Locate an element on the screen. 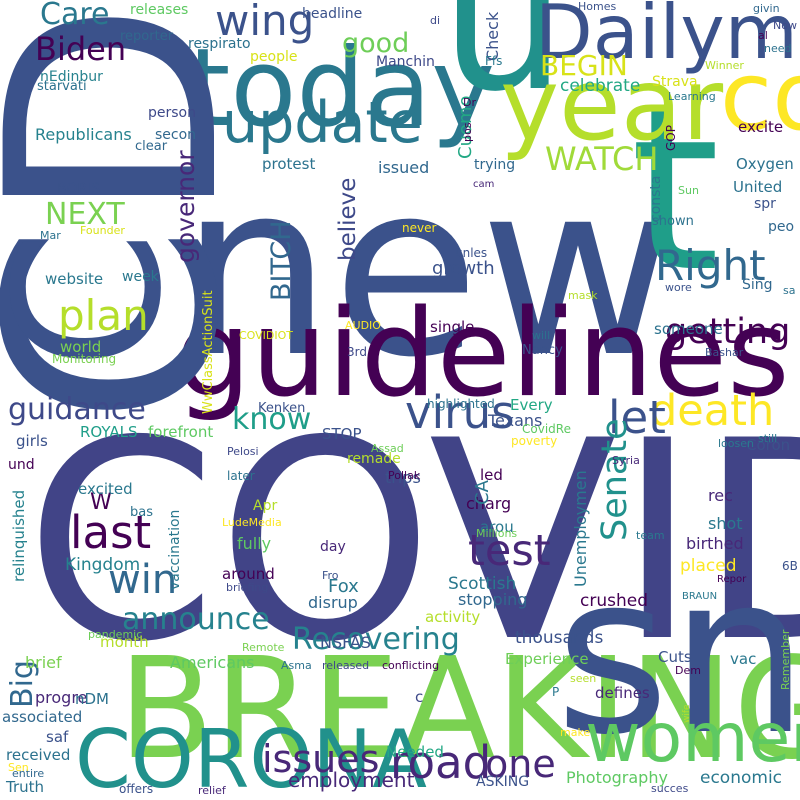 The image size is (800, 800). word: CA is located at coordinates (482, 492).